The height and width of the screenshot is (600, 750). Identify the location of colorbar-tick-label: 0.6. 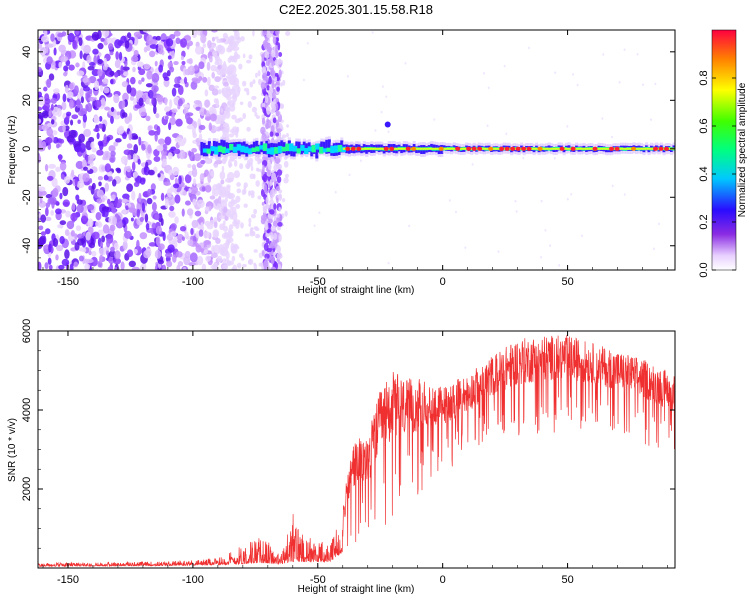
(704, 125).